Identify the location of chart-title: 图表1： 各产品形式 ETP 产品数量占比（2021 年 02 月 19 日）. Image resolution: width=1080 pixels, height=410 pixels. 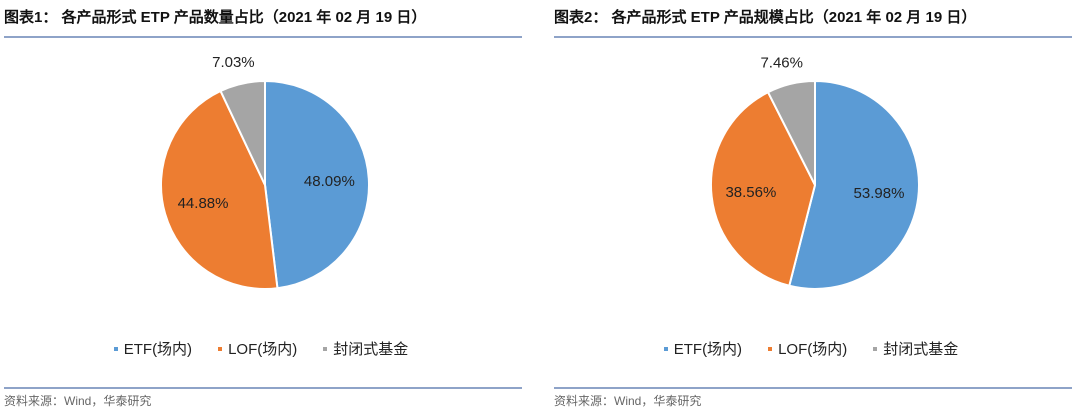
(215, 17).